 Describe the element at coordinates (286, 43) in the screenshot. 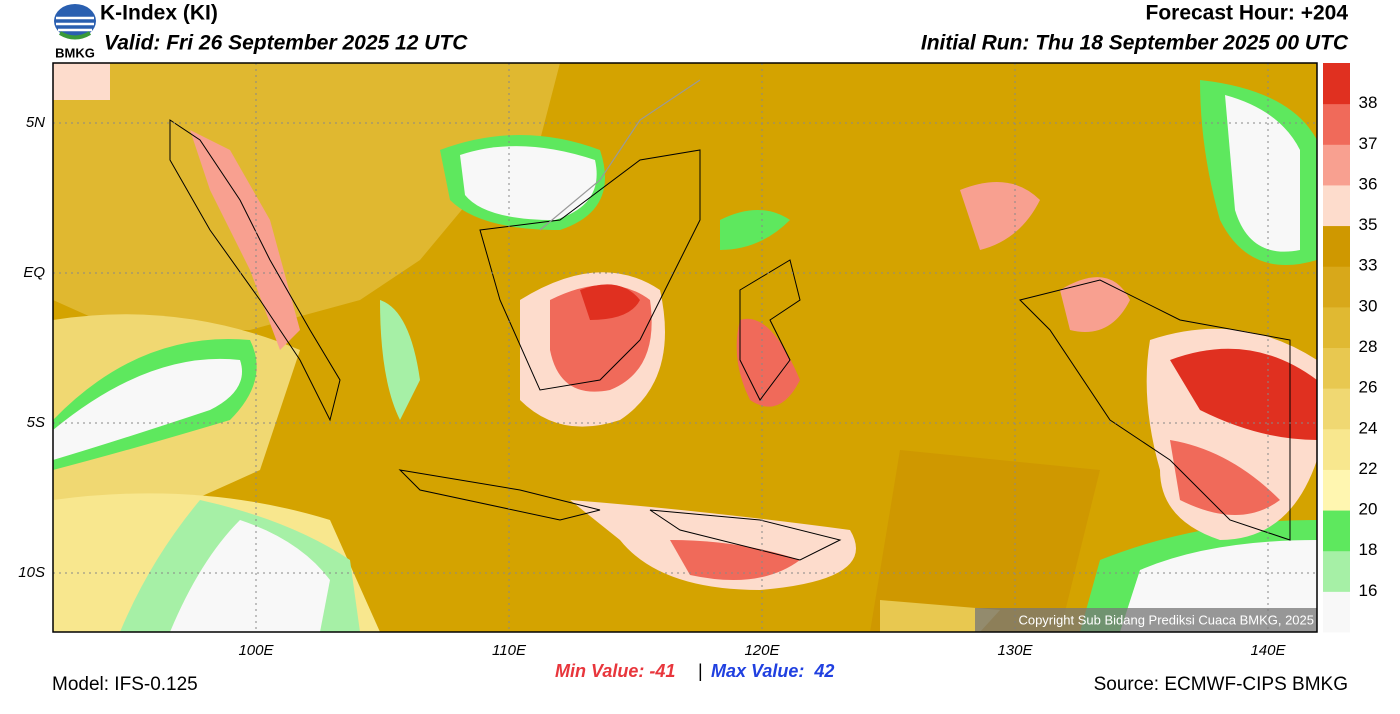

I see `valid-time: Valid: Fri 26 September 2025 12 UTC` at that location.